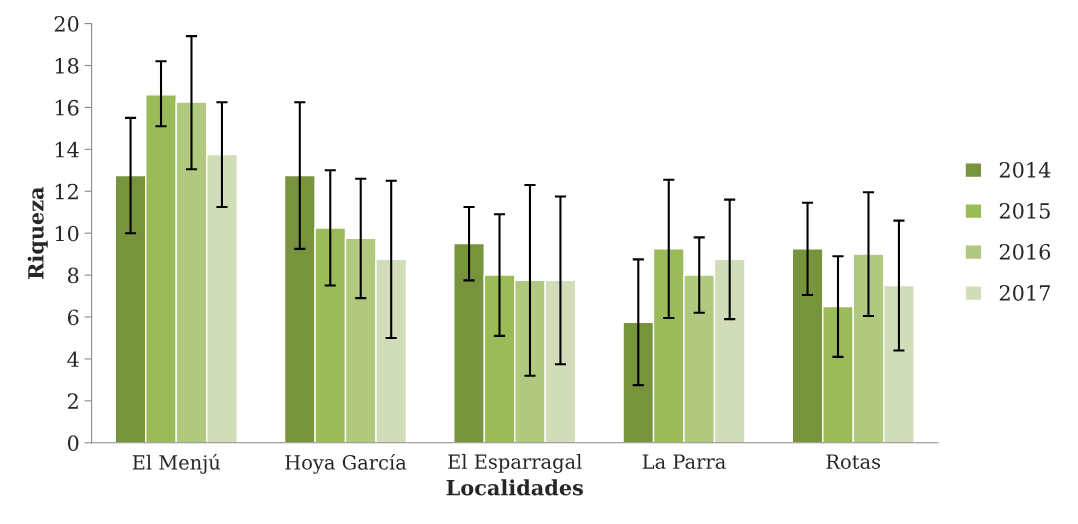  I want to click on y-tick-label: 8, so click(73, 275).